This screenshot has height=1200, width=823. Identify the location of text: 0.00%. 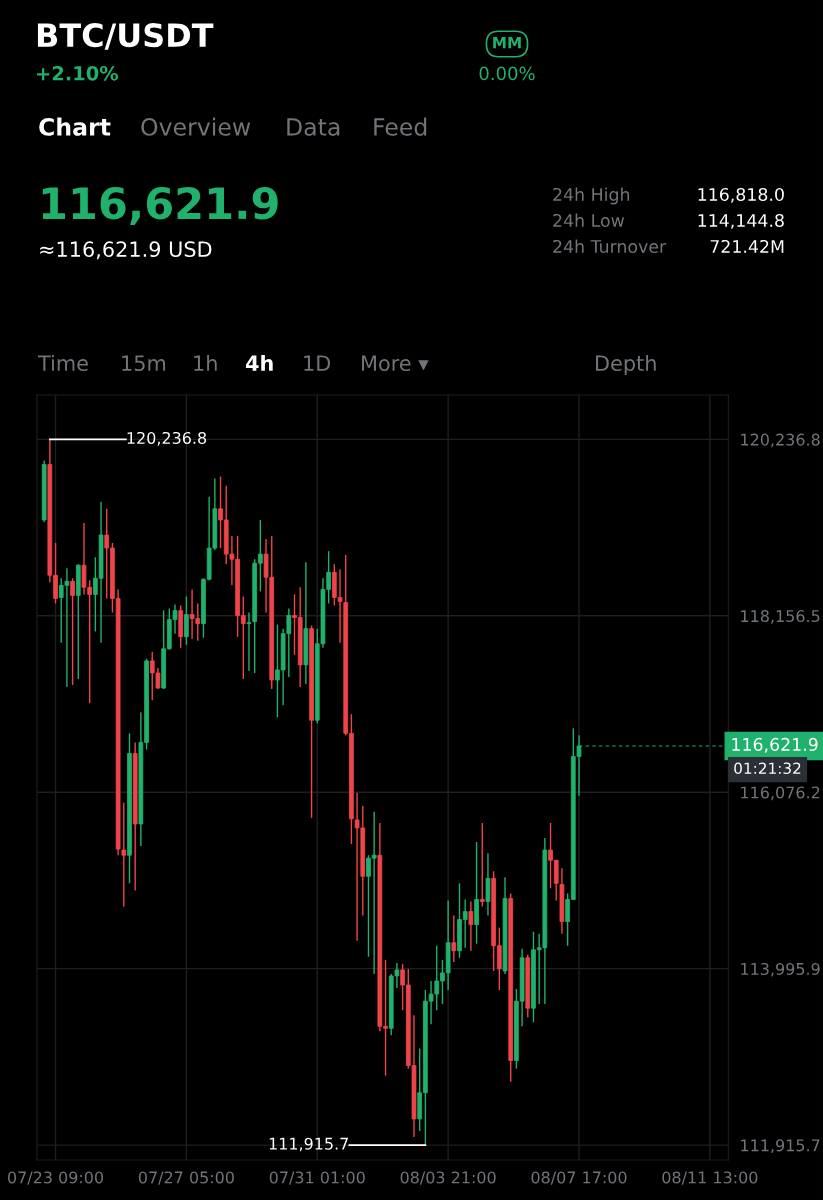
(507, 73).